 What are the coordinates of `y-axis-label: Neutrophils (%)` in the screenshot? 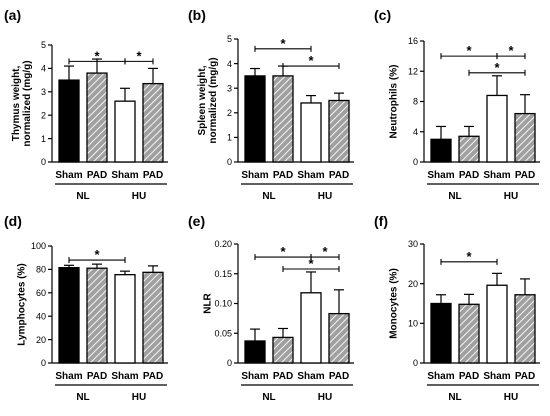 It's located at (394, 102).